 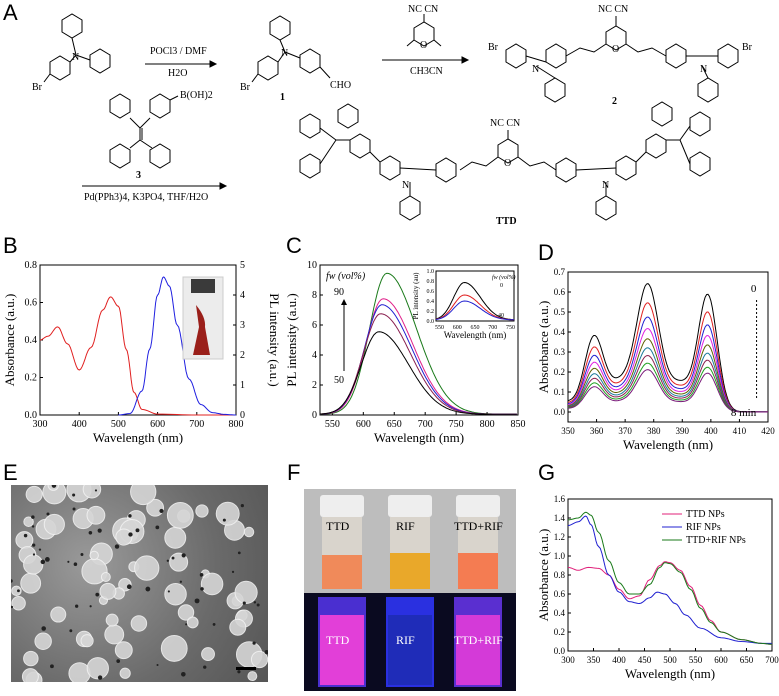 I want to click on vials-uv-photo: TTD RIF TTD+RIF, so click(x=410, y=642).